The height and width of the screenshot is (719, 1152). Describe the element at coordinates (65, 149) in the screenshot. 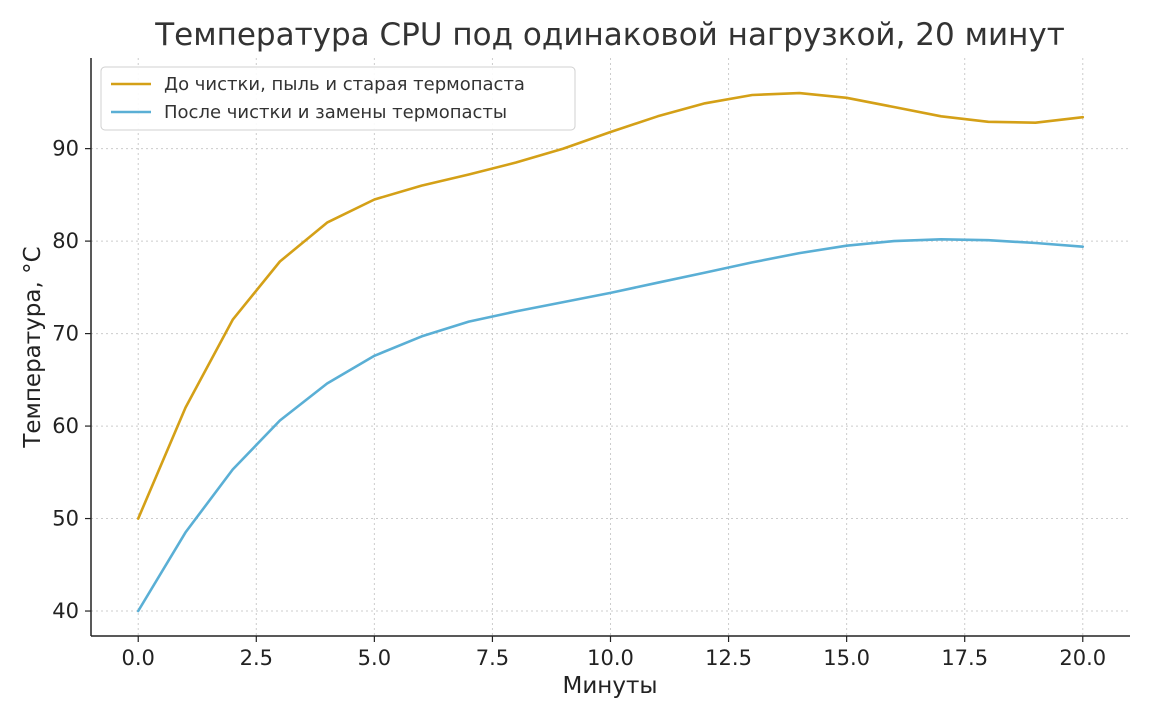

I see `y-tick-label: 90` at that location.